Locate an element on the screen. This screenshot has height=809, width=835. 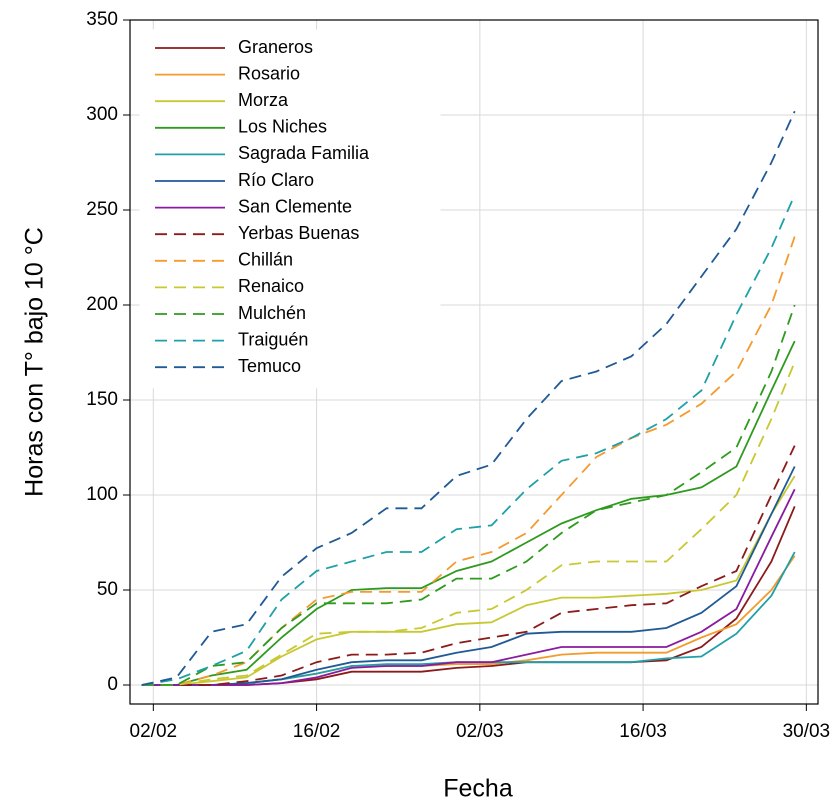
y-tick-label: 100 is located at coordinates (102, 494).